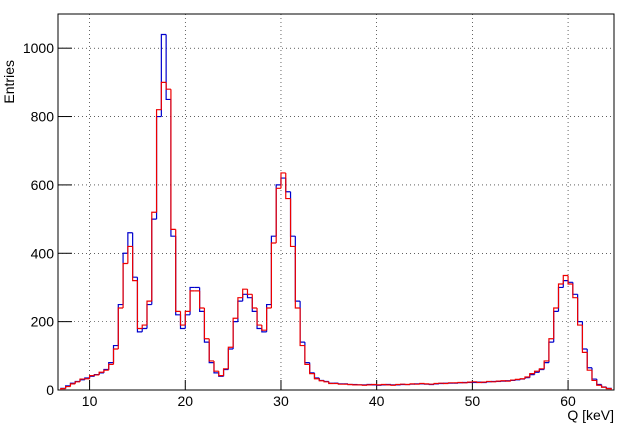 This screenshot has height=432, width=630. Describe the element at coordinates (568, 401) in the screenshot. I see `x-tick-label: 60` at that location.